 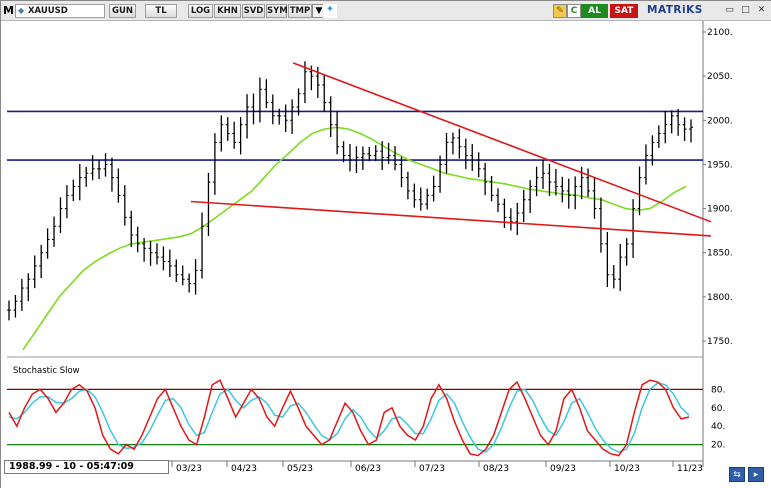 I want to click on price-tick-label: 2100., so click(x=720, y=33).